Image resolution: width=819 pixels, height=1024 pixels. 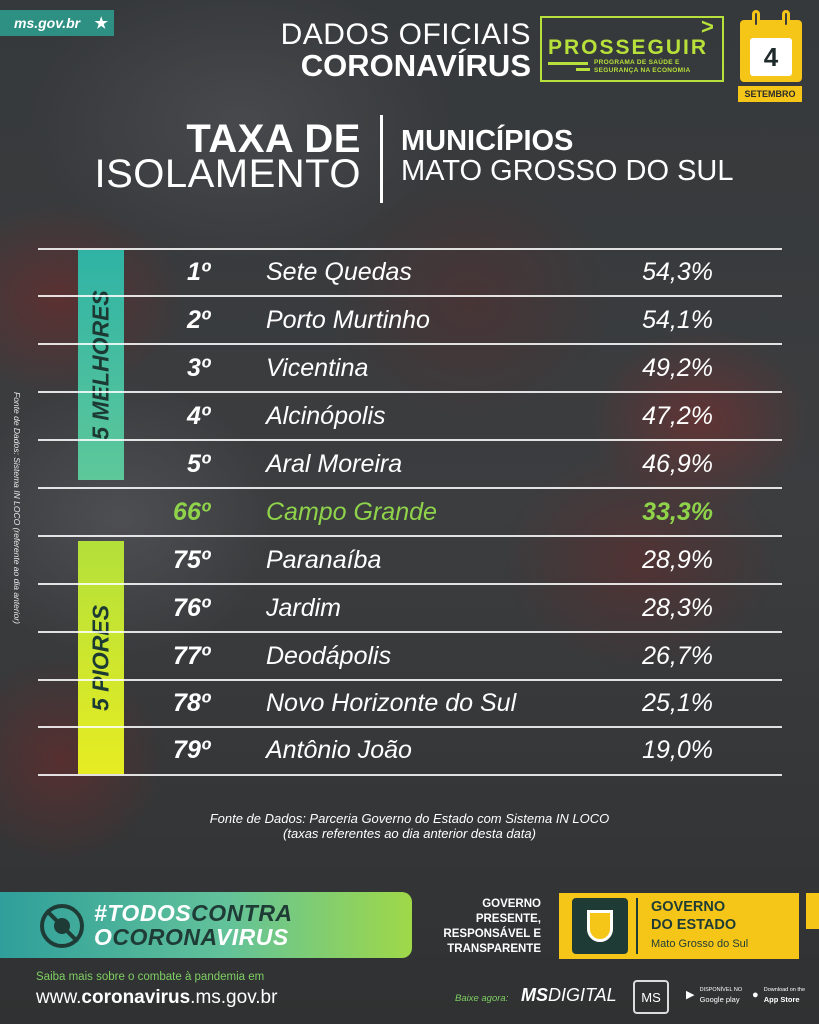 What do you see at coordinates (637, 926) in the screenshot?
I see `gov-divider` at bounding box center [637, 926].